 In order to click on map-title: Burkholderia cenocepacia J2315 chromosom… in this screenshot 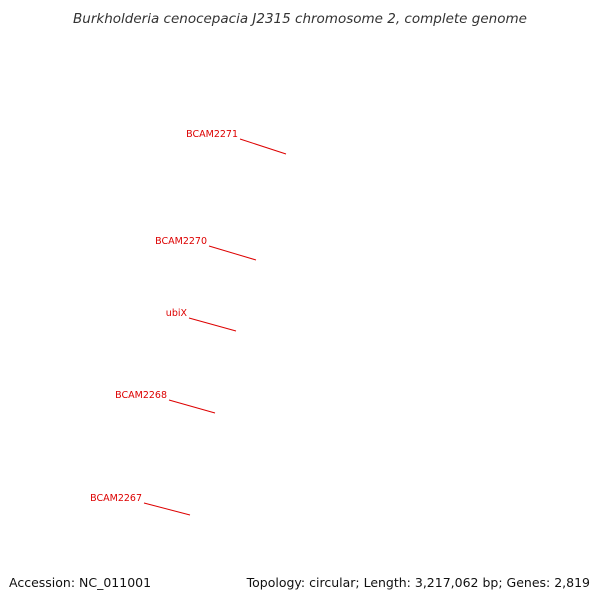, I will do `click(300, 19)`.